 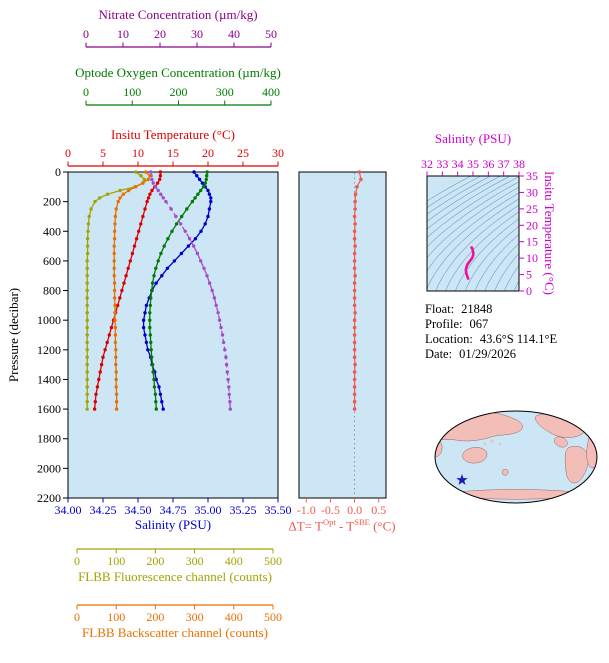 What do you see at coordinates (382, 526) in the screenshot?
I see `delta-t-title-suffix: (°C)` at bounding box center [382, 526].